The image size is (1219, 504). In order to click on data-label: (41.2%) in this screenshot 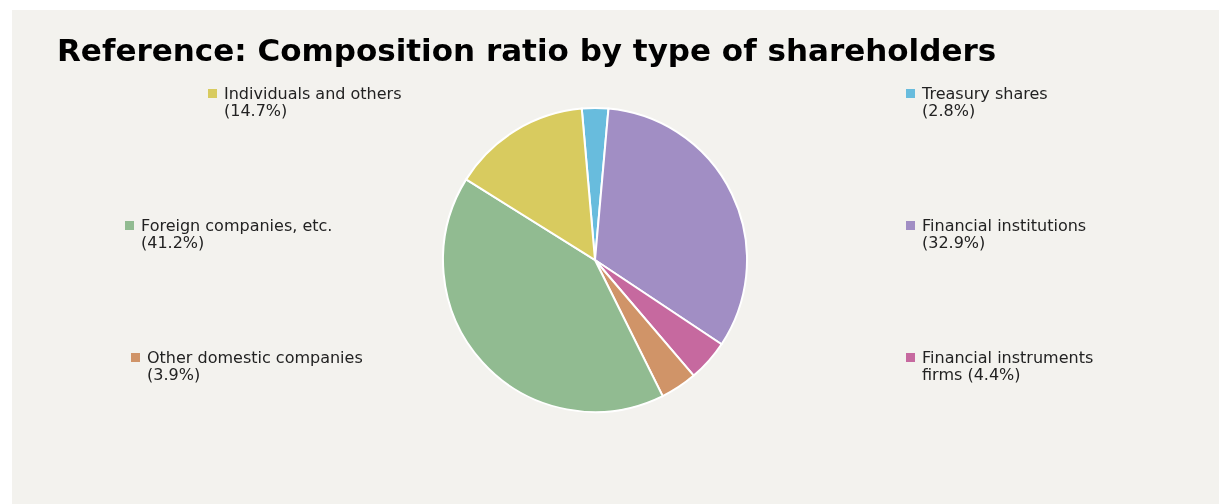, I will do `click(173, 242)`.